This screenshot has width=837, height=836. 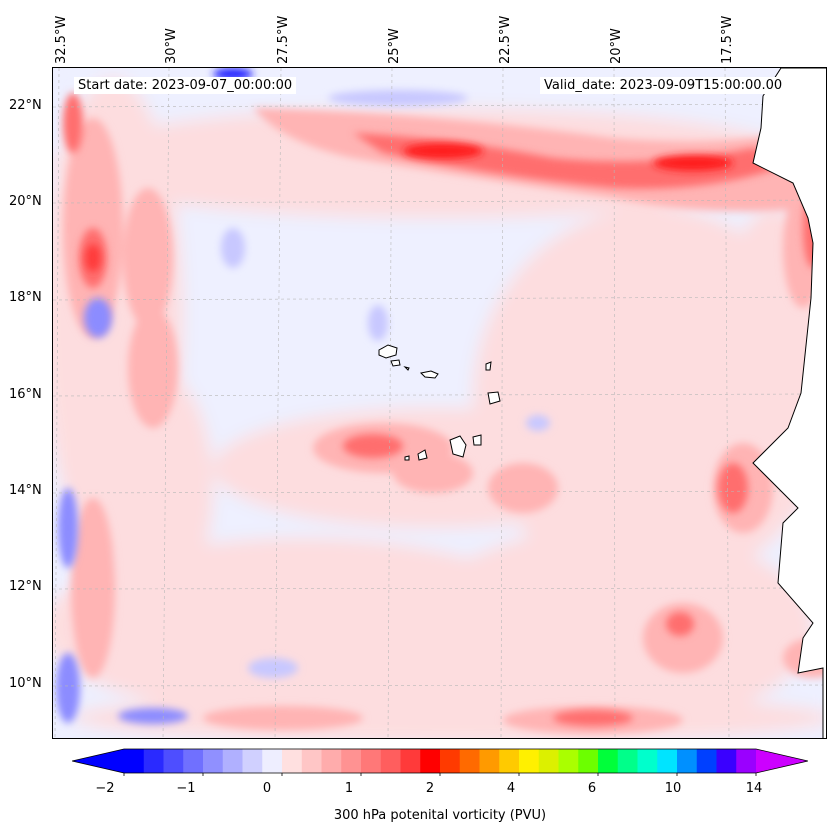 What do you see at coordinates (754, 788) in the screenshot?
I see `cbar-tick-14: 14` at bounding box center [754, 788].